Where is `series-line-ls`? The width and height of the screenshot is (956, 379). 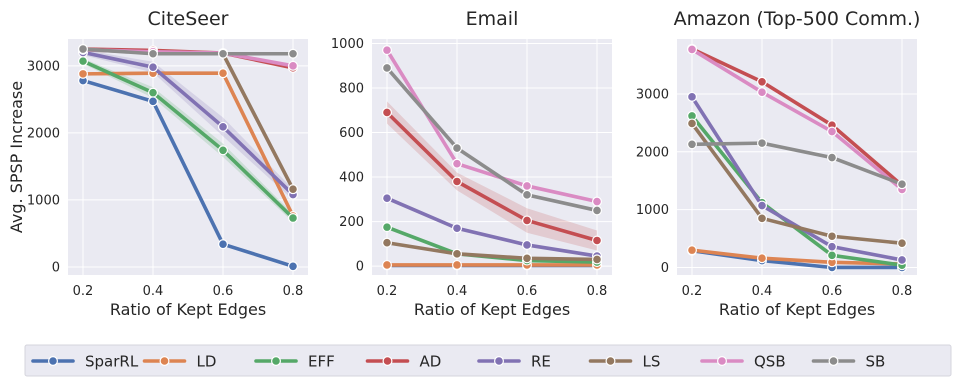
series-line-ls is located at coordinates (797, 183).